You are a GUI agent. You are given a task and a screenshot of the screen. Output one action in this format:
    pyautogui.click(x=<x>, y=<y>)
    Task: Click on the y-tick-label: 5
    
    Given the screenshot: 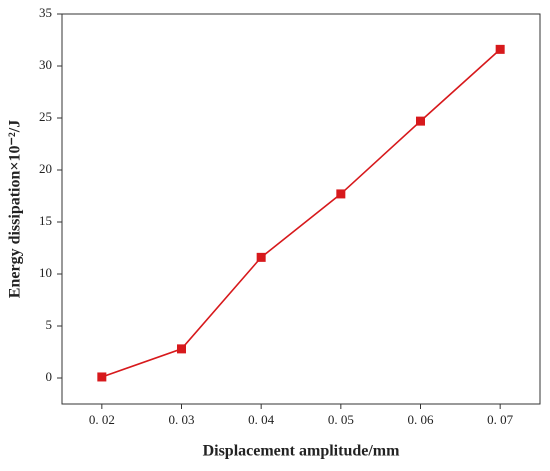 What is the action you would take?
    pyautogui.click(x=49, y=324)
    